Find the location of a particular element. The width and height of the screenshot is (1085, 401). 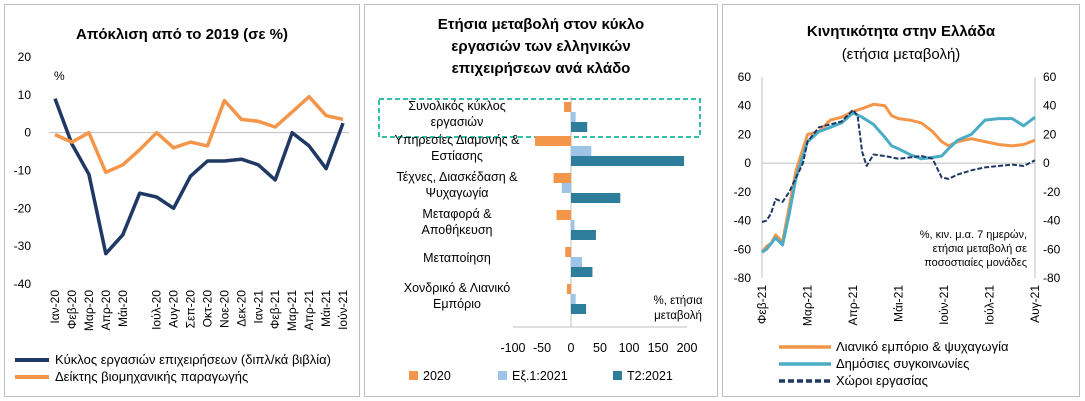

x-tick-label: Φεβ-20 is located at coordinates (72, 309).